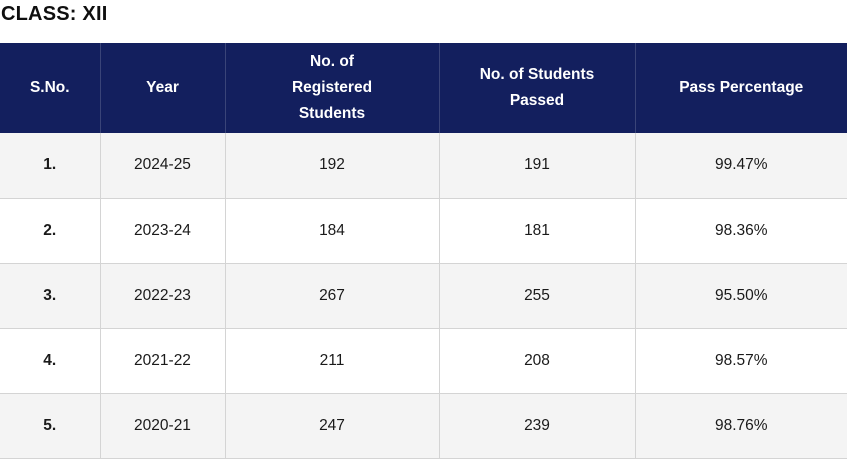 The width and height of the screenshot is (847, 461). What do you see at coordinates (741, 426) in the screenshot?
I see `cell-pass-percentage: 98.76%` at bounding box center [741, 426].